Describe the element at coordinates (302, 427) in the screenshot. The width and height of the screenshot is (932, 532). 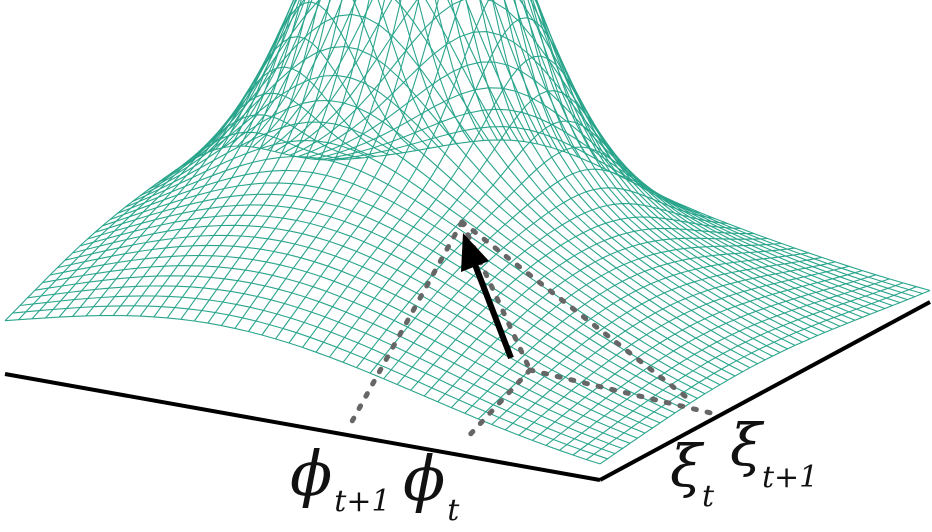
I see `phi-axis` at that location.